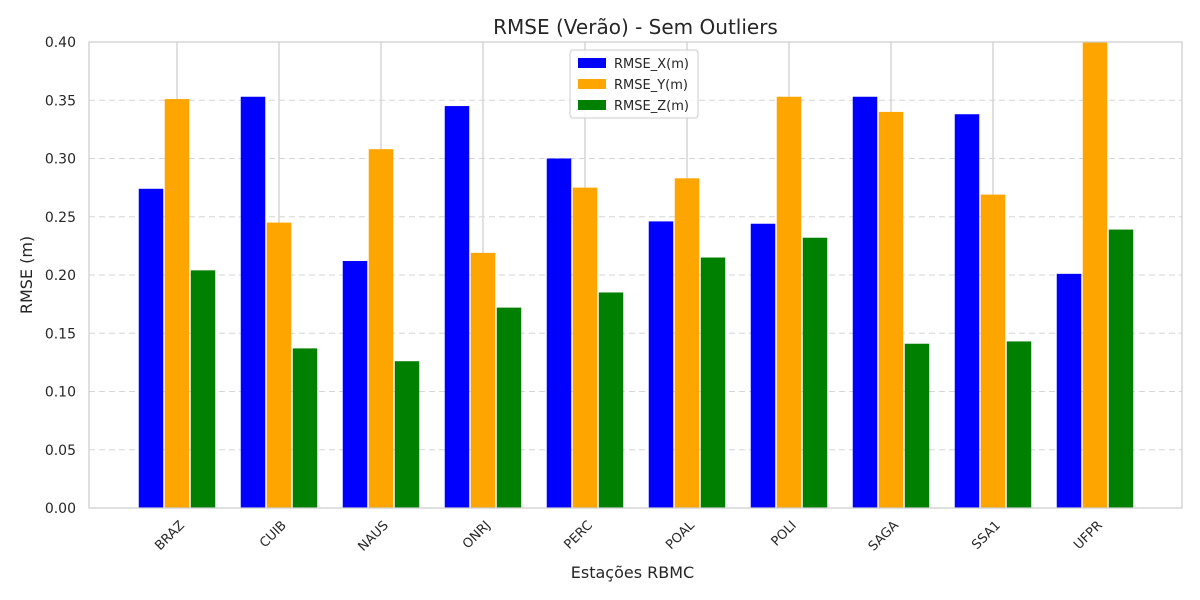 The width and height of the screenshot is (1200, 600). I want to click on bar-poal-x, so click(661, 364).